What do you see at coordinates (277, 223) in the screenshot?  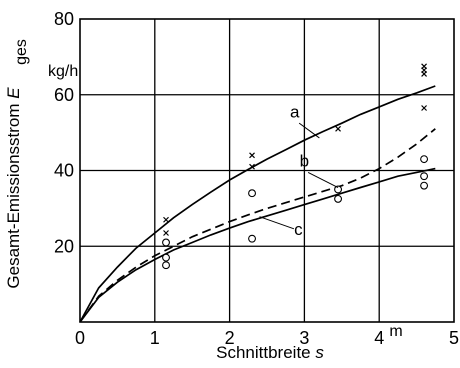 I see `curve-label-leader-c` at bounding box center [277, 223].